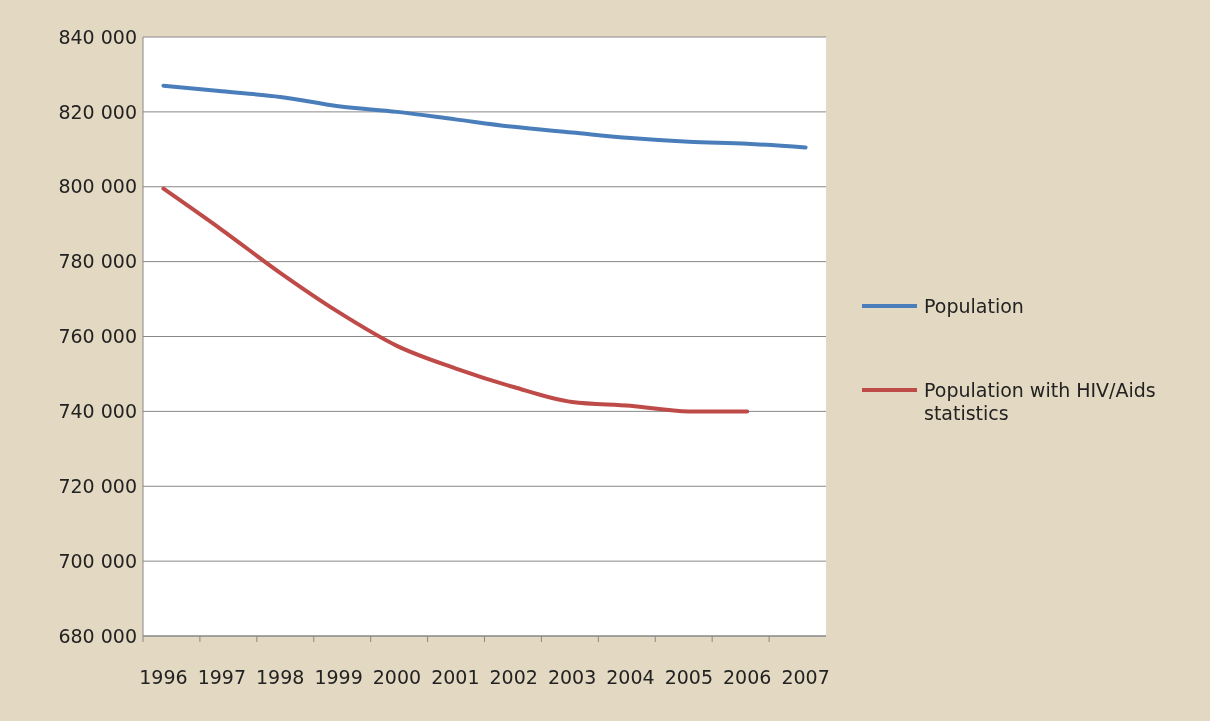 The image size is (1210, 721). Describe the element at coordinates (163, 677) in the screenshot. I see `x-tick-label: 1996` at that location.